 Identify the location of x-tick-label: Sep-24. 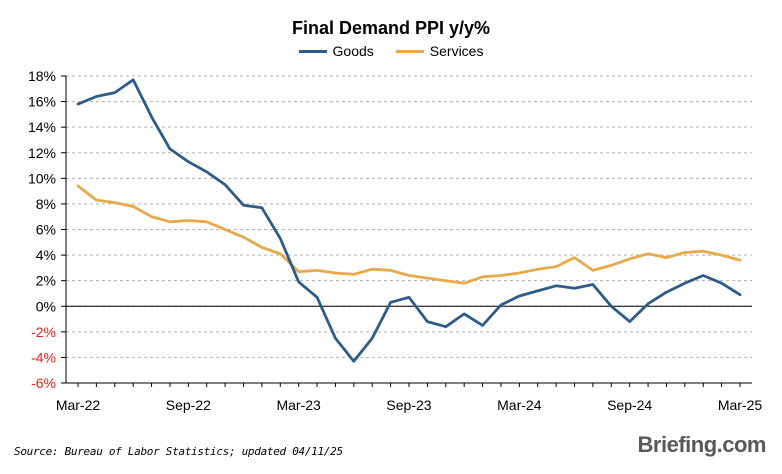
(629, 405).